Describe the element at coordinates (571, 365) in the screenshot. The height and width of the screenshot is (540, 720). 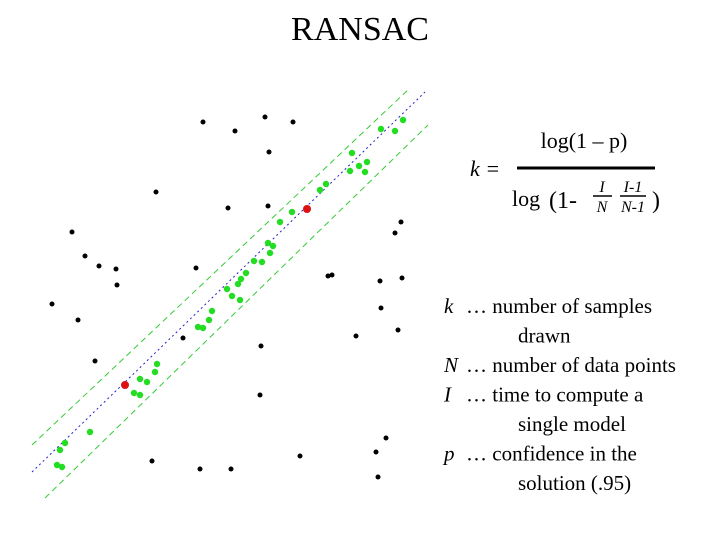
I see `definition-text: … number of data points` at that location.